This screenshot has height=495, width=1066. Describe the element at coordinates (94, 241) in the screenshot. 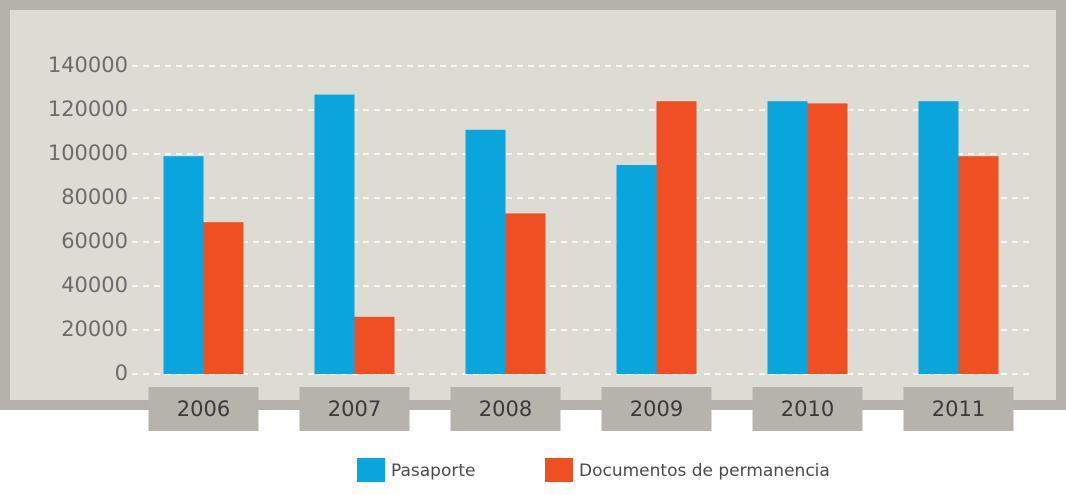

I see `y-tick-label: 60000` at that location.